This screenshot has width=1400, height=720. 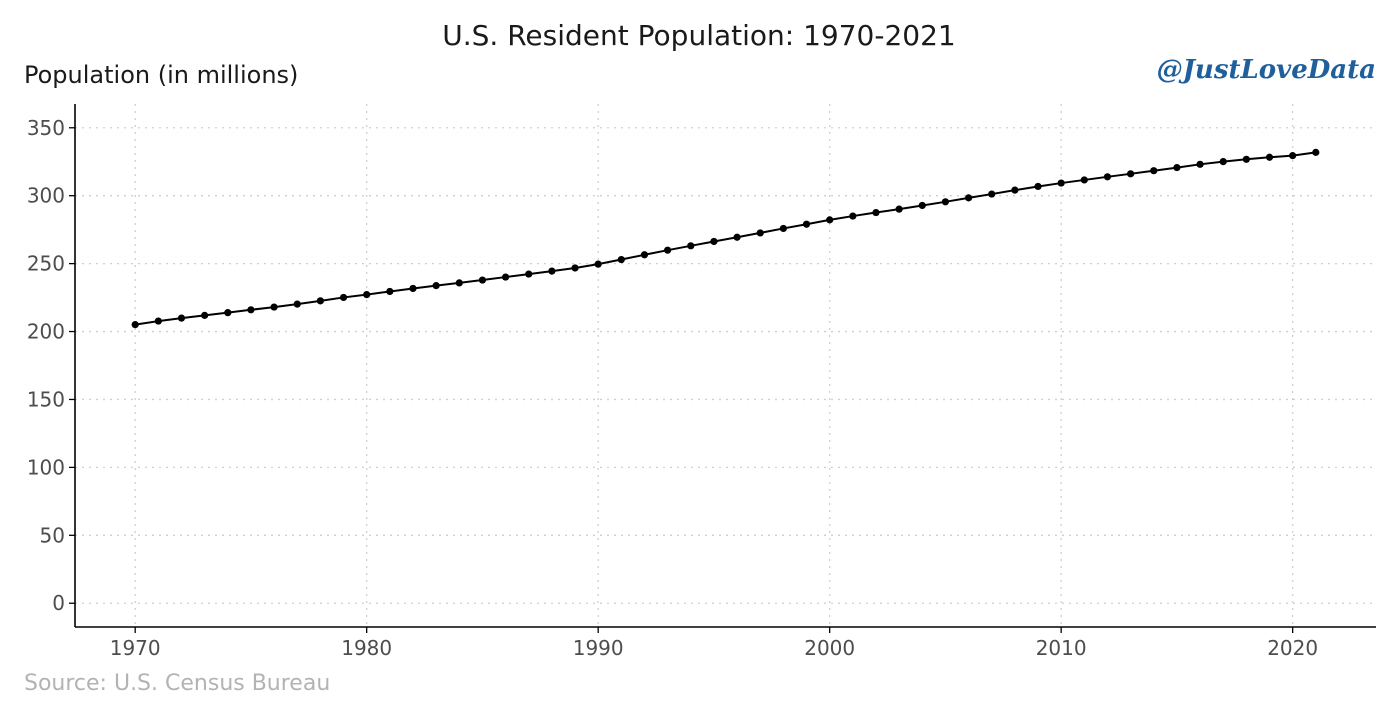 I want to click on data-point-2000, so click(x=830, y=220).